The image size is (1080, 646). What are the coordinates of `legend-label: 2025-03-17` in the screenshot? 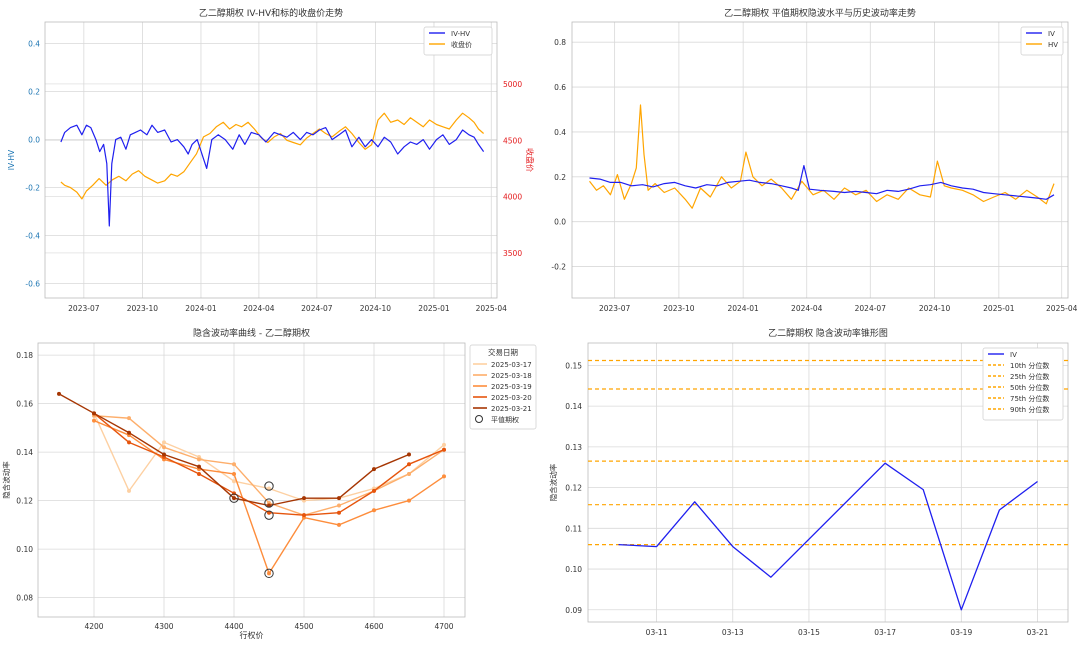 It's located at (511, 365).